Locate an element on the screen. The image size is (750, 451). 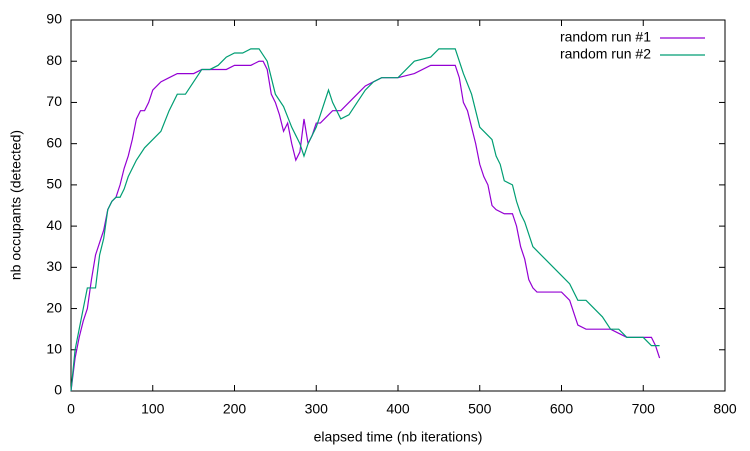
x-tick-label: 500 is located at coordinates (480, 409).